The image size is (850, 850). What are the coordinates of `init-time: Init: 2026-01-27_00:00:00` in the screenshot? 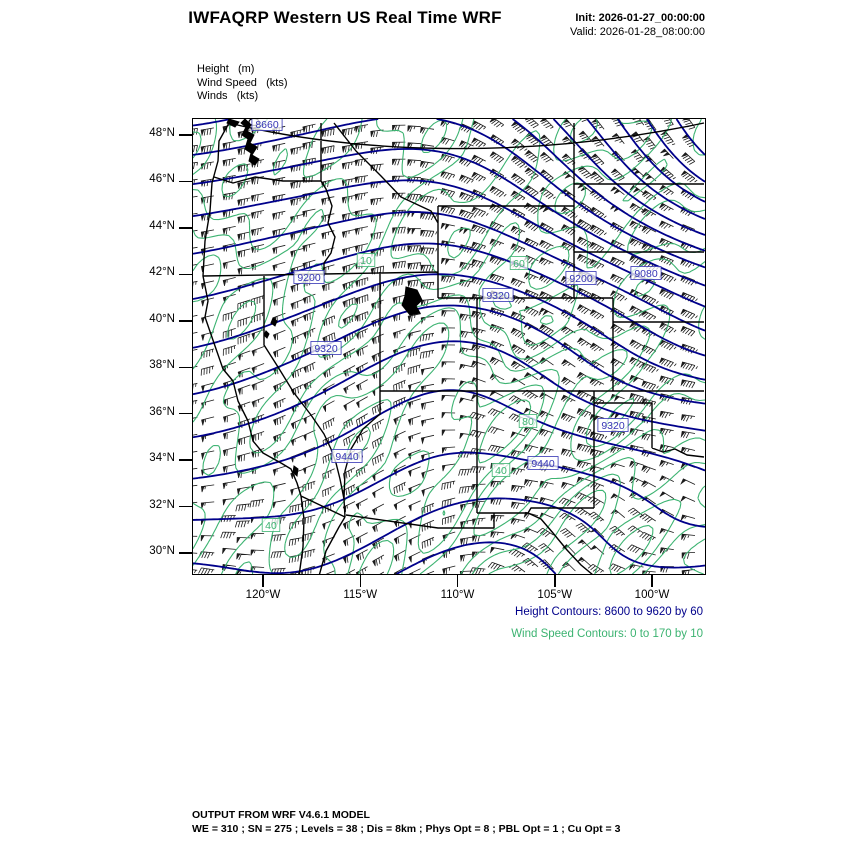 It's located at (640, 18).